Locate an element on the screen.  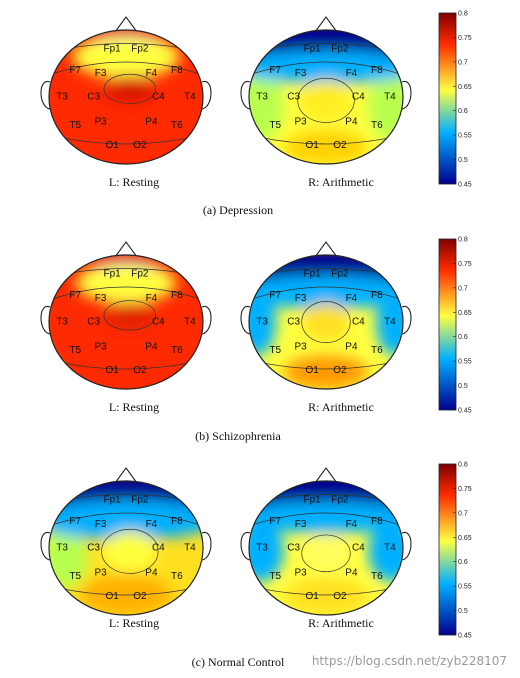
watermark: https://blog.csdn.net/zyb228107 is located at coordinates (409, 661).